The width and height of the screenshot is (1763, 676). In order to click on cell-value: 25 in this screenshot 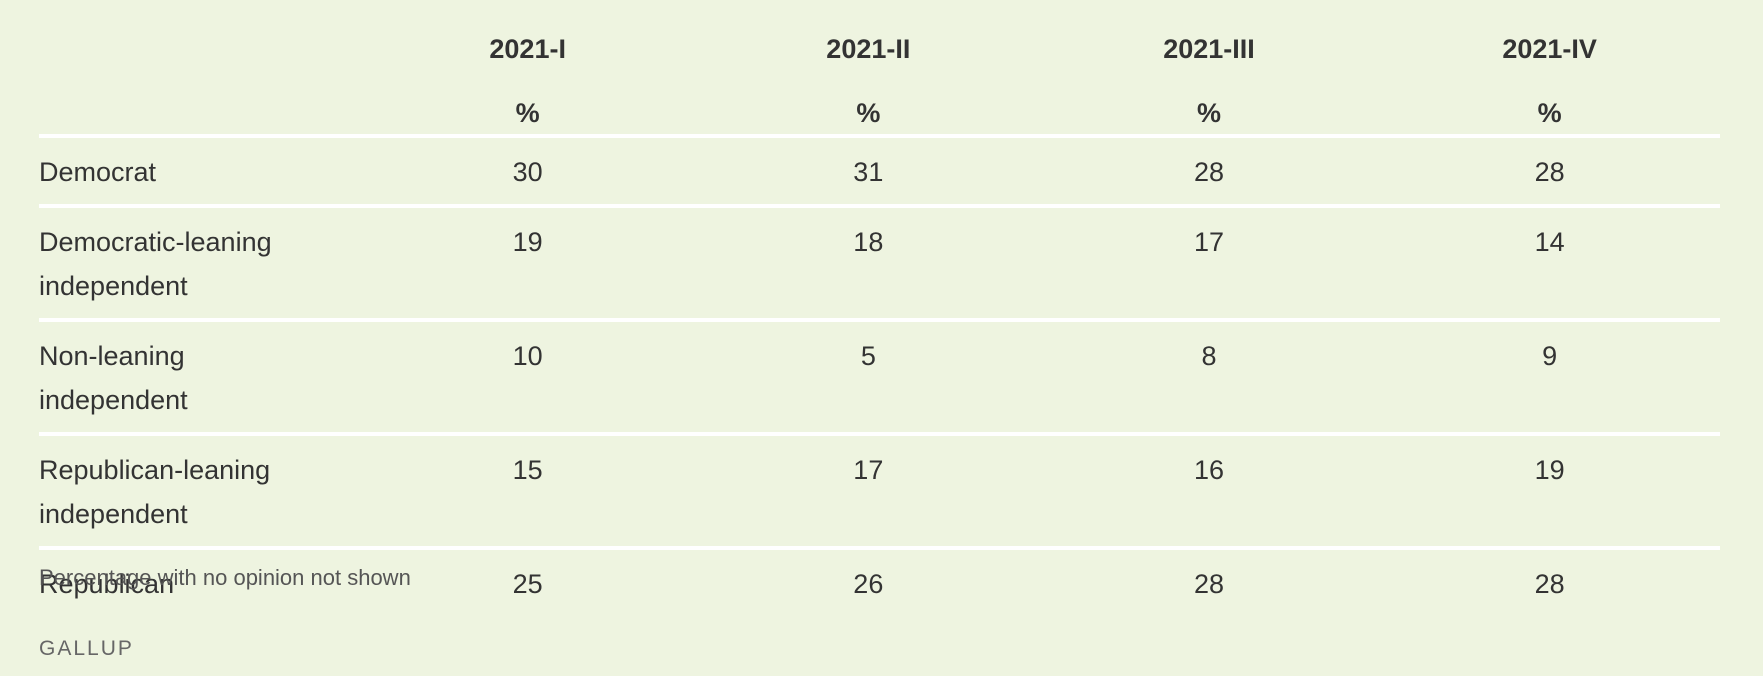, I will do `click(527, 584)`.